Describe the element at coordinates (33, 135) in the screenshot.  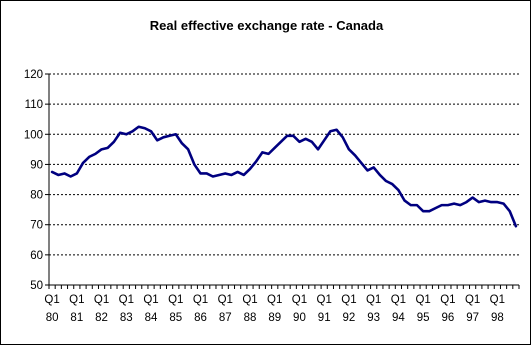
I see `y-tick-label: 100` at that location.